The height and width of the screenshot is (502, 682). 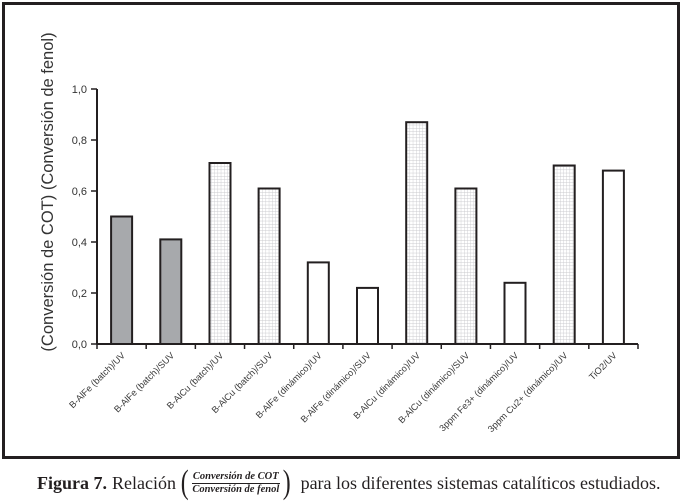 I want to click on y-tick-label: 0,2, so click(x=79, y=294).